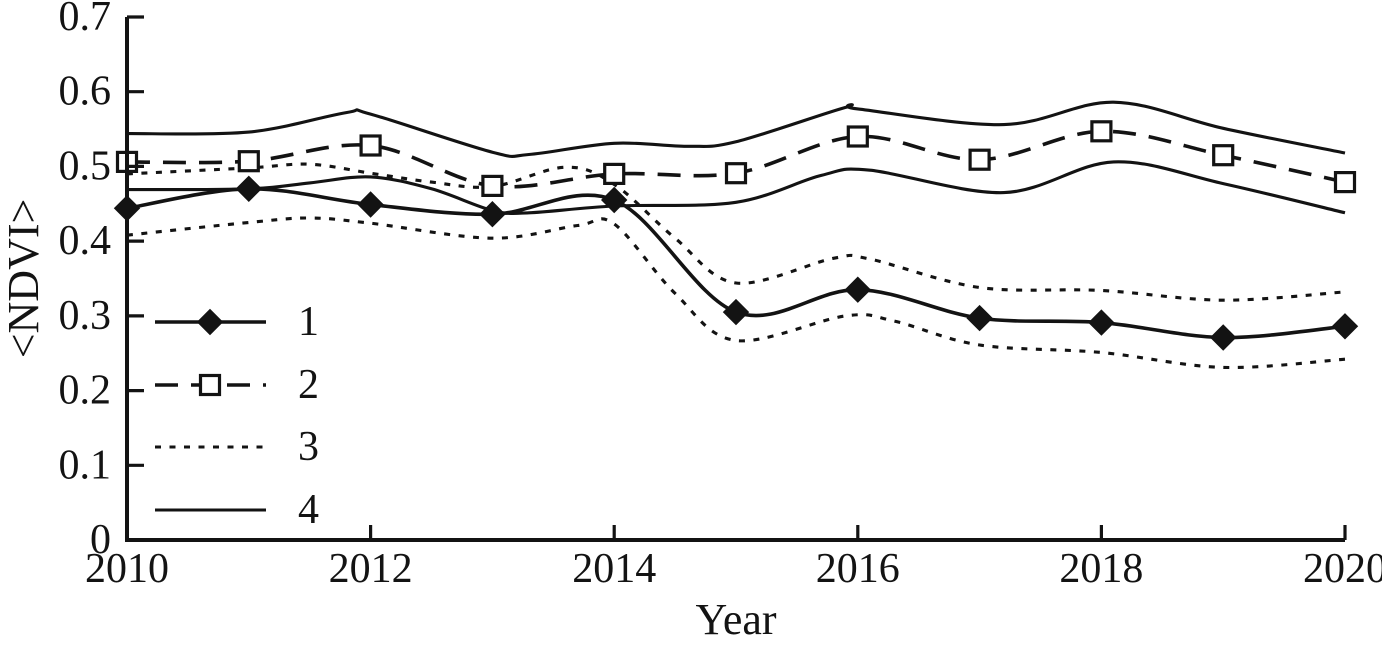 The image size is (1382, 649). What do you see at coordinates (85, 241) in the screenshot?
I see `y-tick-label-0.4: 0.4` at bounding box center [85, 241].